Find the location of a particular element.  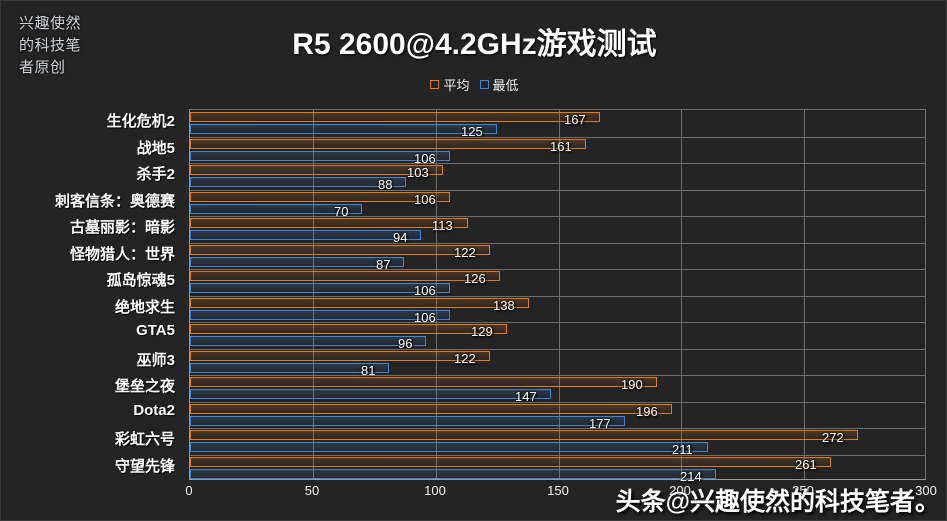

bar-value-label: 147 is located at coordinates (526, 396).